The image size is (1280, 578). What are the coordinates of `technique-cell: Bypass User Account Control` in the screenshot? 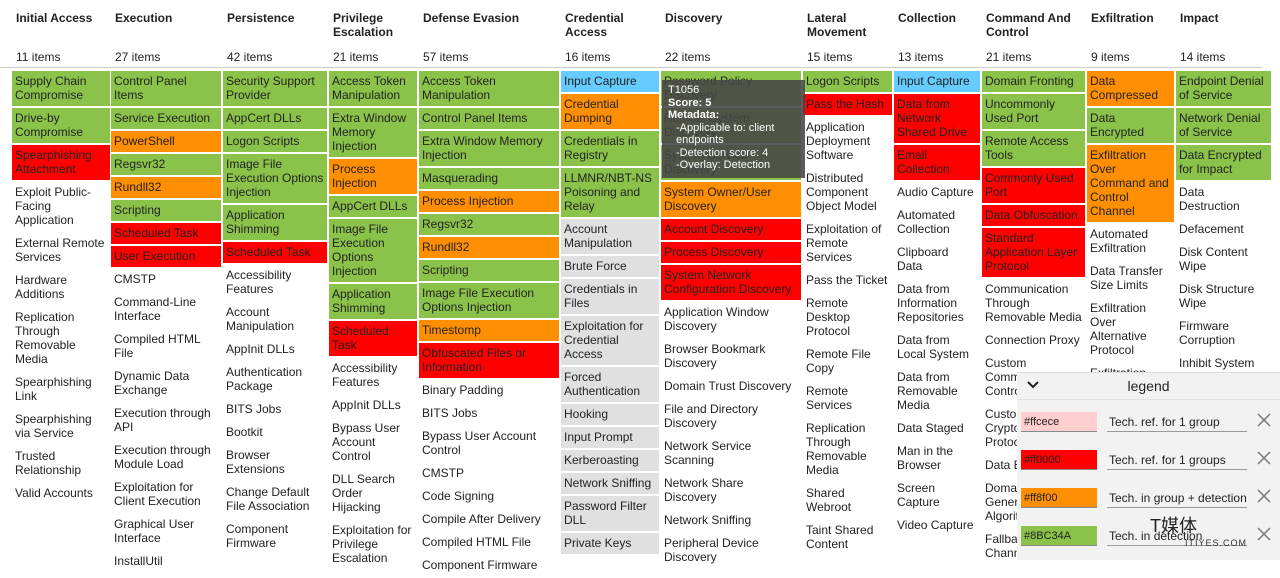 It's located at (366, 442).